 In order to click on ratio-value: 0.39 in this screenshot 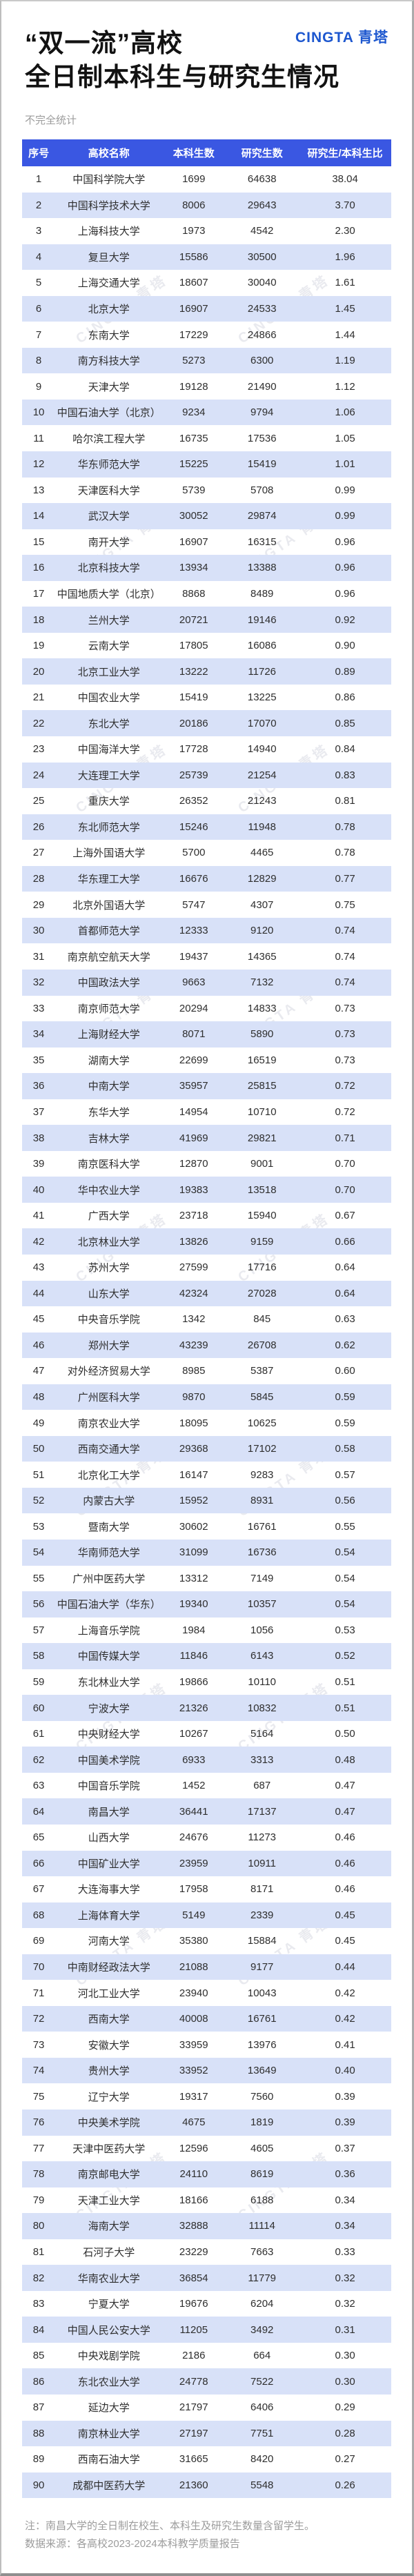, I will do `click(345, 2122)`.